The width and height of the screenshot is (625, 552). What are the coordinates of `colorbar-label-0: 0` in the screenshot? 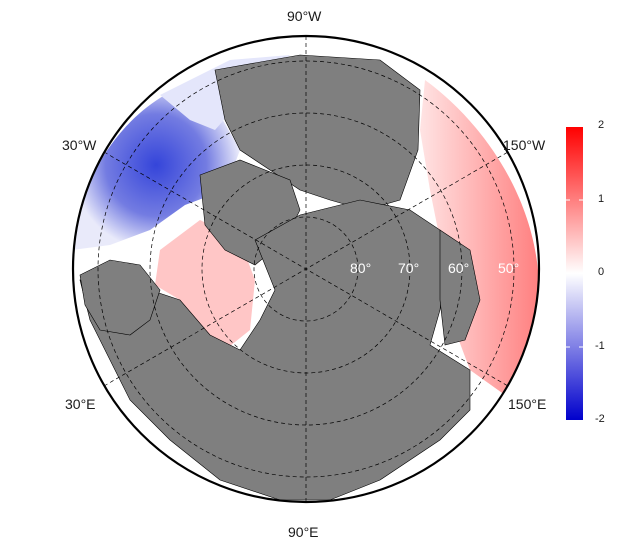 It's located at (601, 272).